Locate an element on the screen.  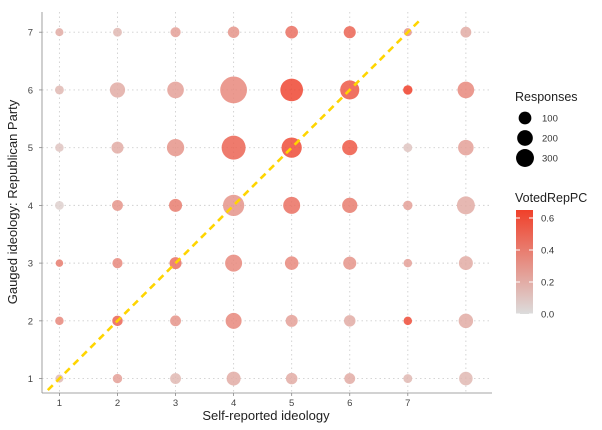
x-tick-label: 5 is located at coordinates (291, 403).